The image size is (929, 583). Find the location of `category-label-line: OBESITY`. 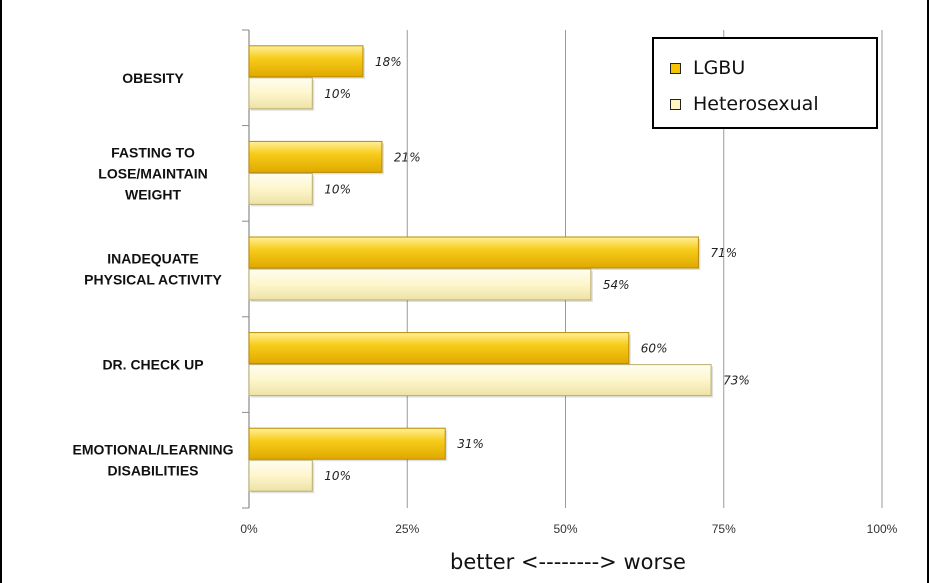

category-label-line: OBESITY is located at coordinates (153, 78).